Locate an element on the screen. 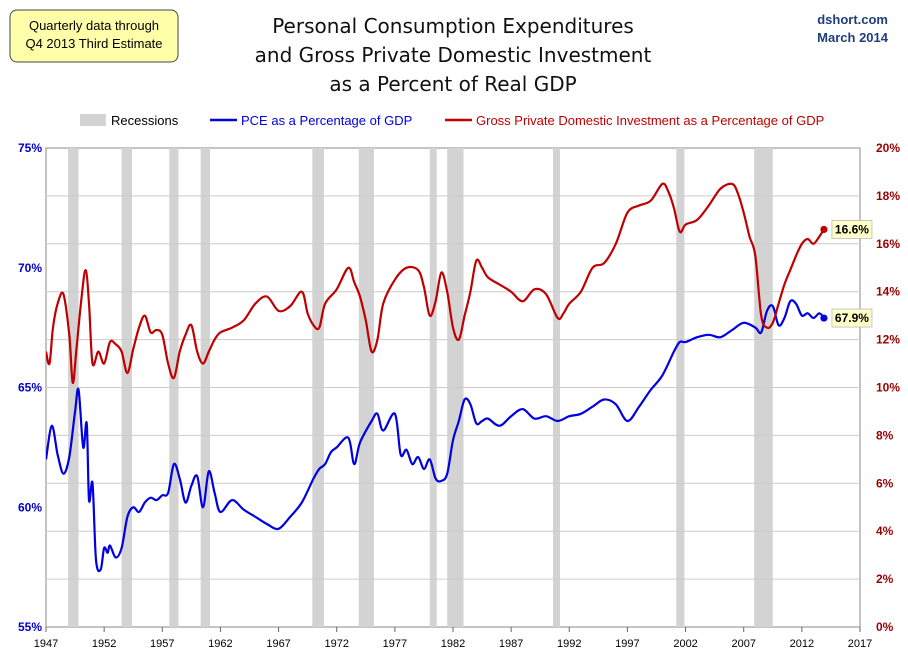 Image resolution: width=908 pixels, height=662 pixels. y-right-tick-label: 4% is located at coordinates (885, 531).